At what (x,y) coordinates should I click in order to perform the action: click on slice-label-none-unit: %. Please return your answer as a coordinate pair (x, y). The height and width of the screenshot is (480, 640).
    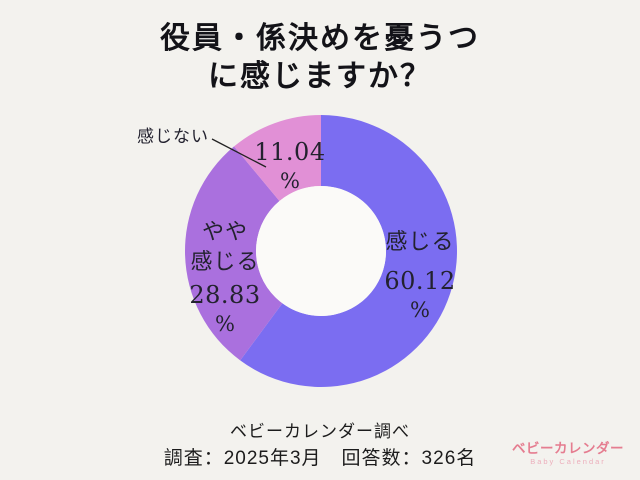
    Looking at the image, I should click on (290, 181).